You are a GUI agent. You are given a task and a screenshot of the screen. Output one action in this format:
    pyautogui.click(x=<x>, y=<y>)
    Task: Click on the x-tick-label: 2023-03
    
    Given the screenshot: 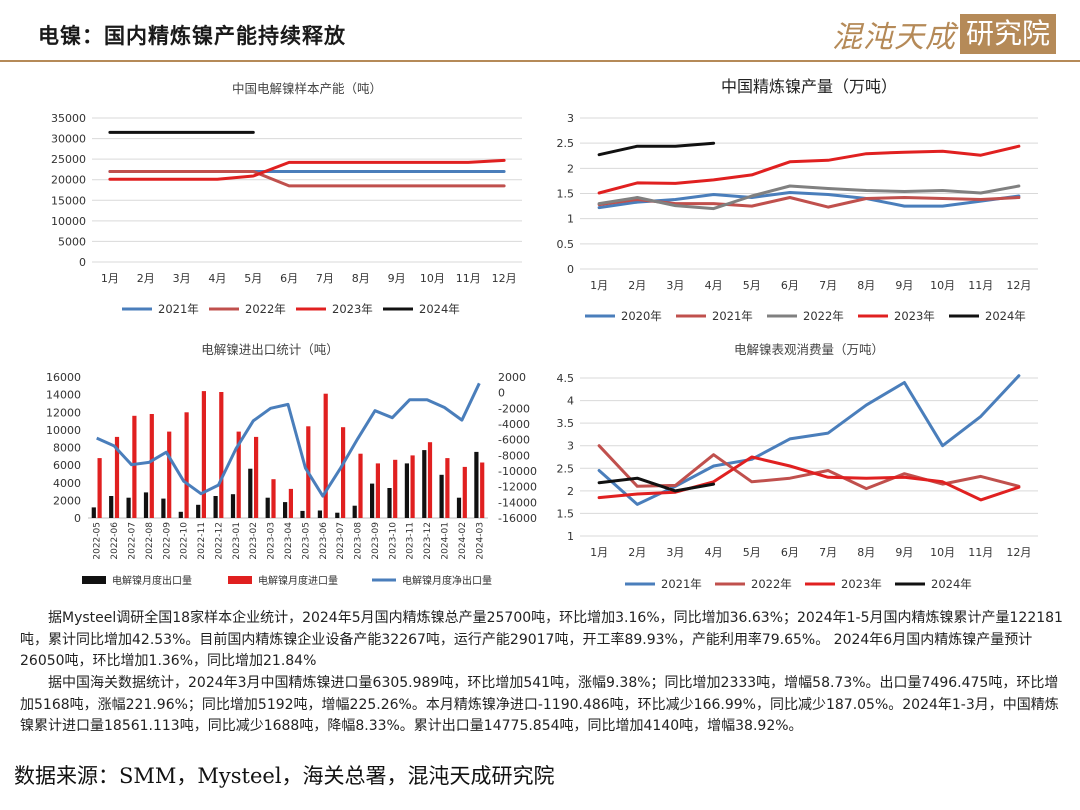 What is the action you would take?
    pyautogui.click(x=272, y=541)
    